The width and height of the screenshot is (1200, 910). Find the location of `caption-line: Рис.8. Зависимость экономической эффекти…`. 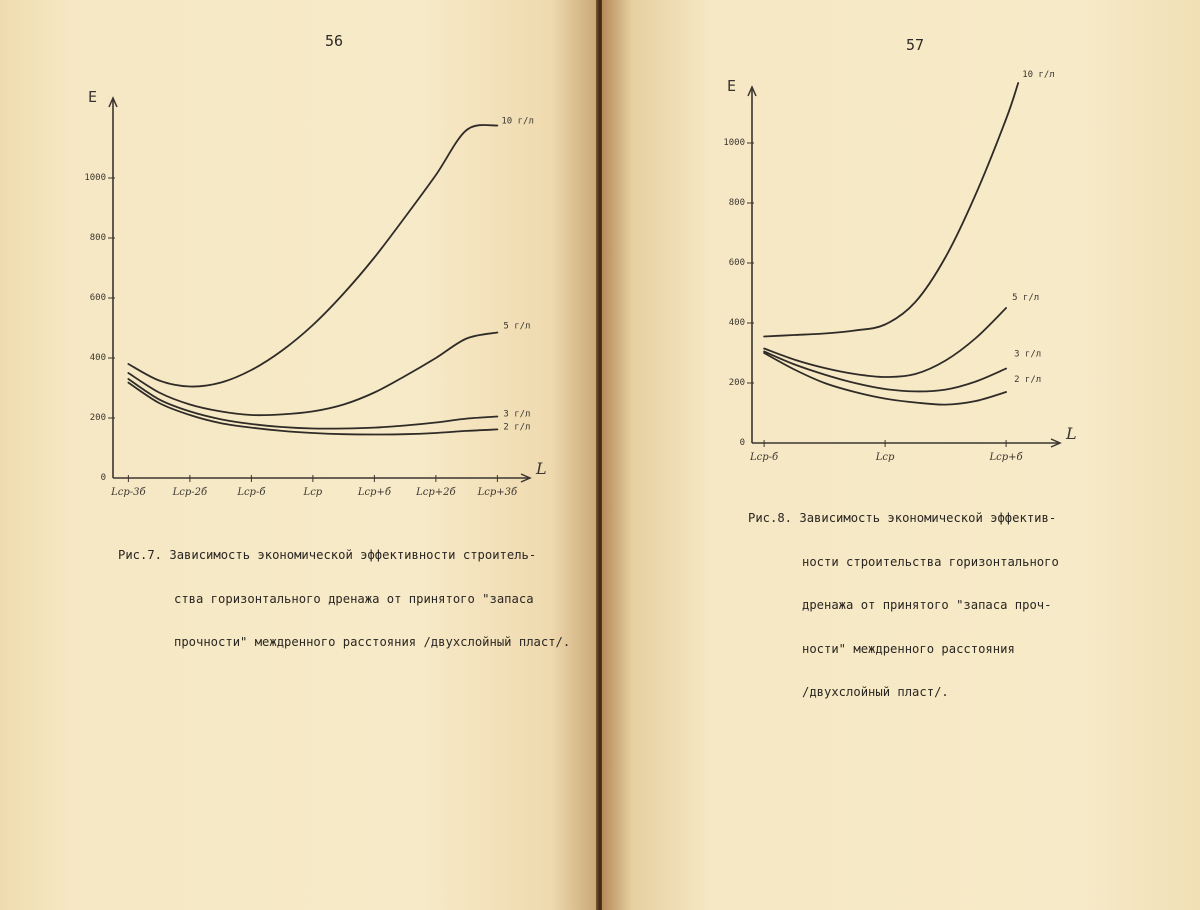

caption-line: Рис.8. Зависимость экономической эффекти… is located at coordinates (902, 518).